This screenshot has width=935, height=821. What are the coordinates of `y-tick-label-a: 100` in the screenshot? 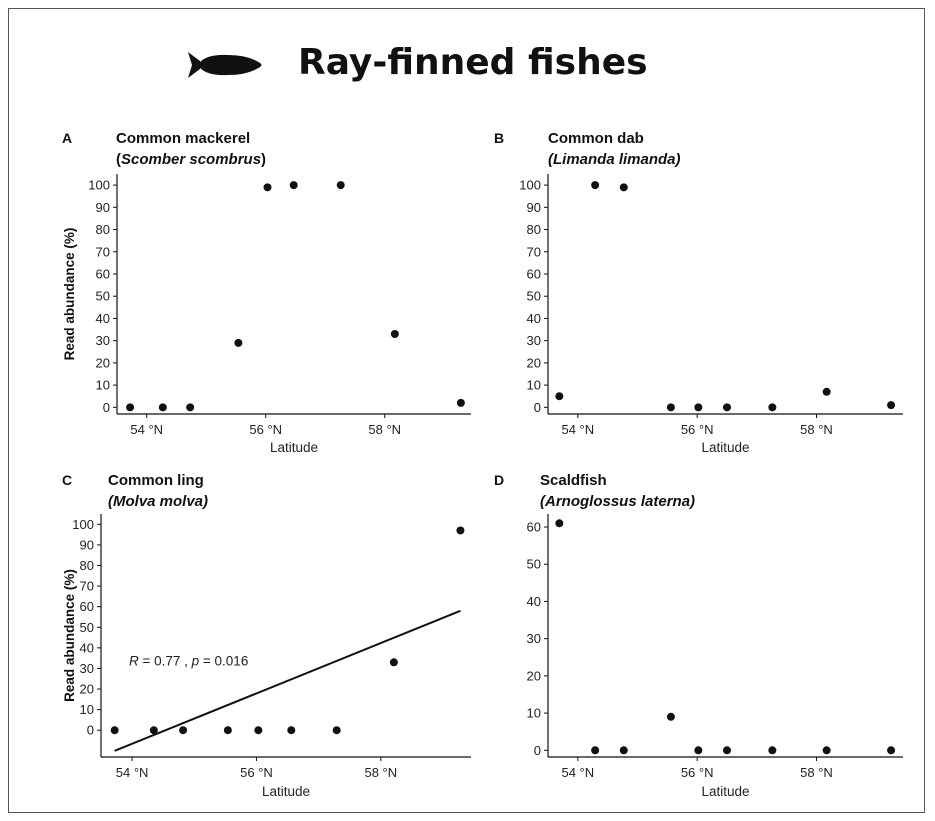 It's located at (99, 185).